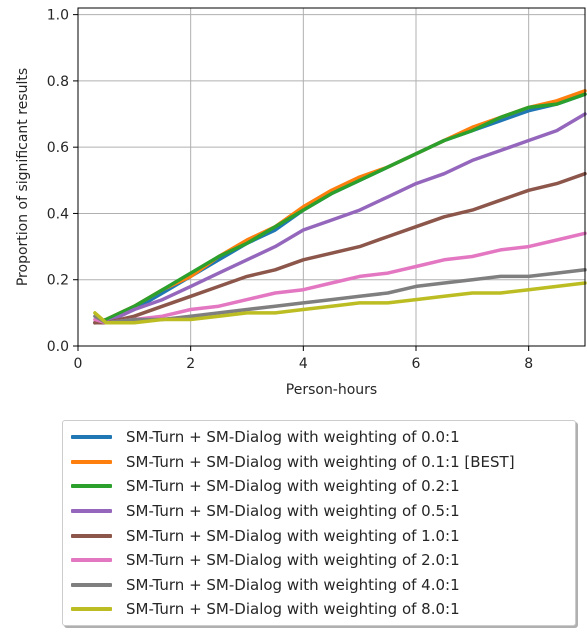  I want to click on x-tick-label: 8, so click(528, 364).